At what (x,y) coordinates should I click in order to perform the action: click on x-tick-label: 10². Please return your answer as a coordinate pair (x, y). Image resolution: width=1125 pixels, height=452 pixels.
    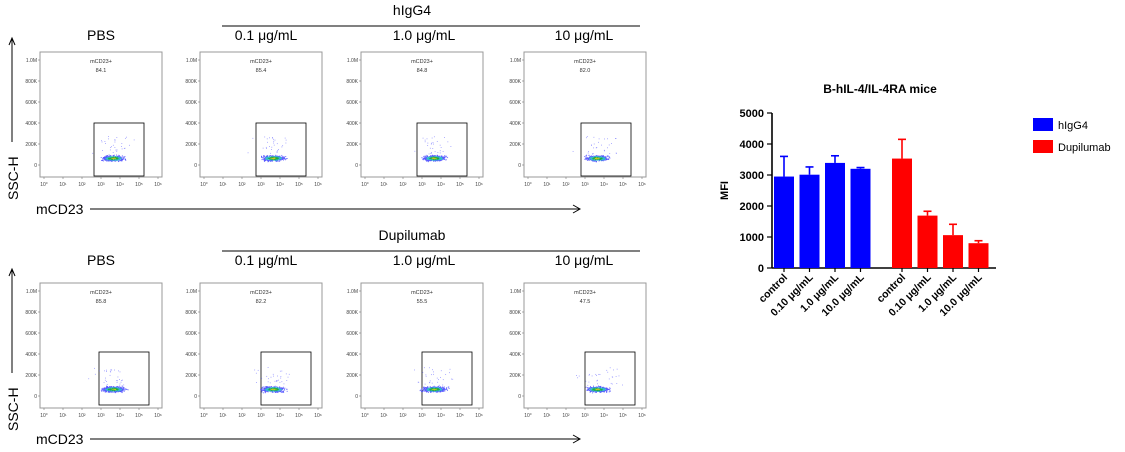
    Looking at the image, I should click on (566, 185).